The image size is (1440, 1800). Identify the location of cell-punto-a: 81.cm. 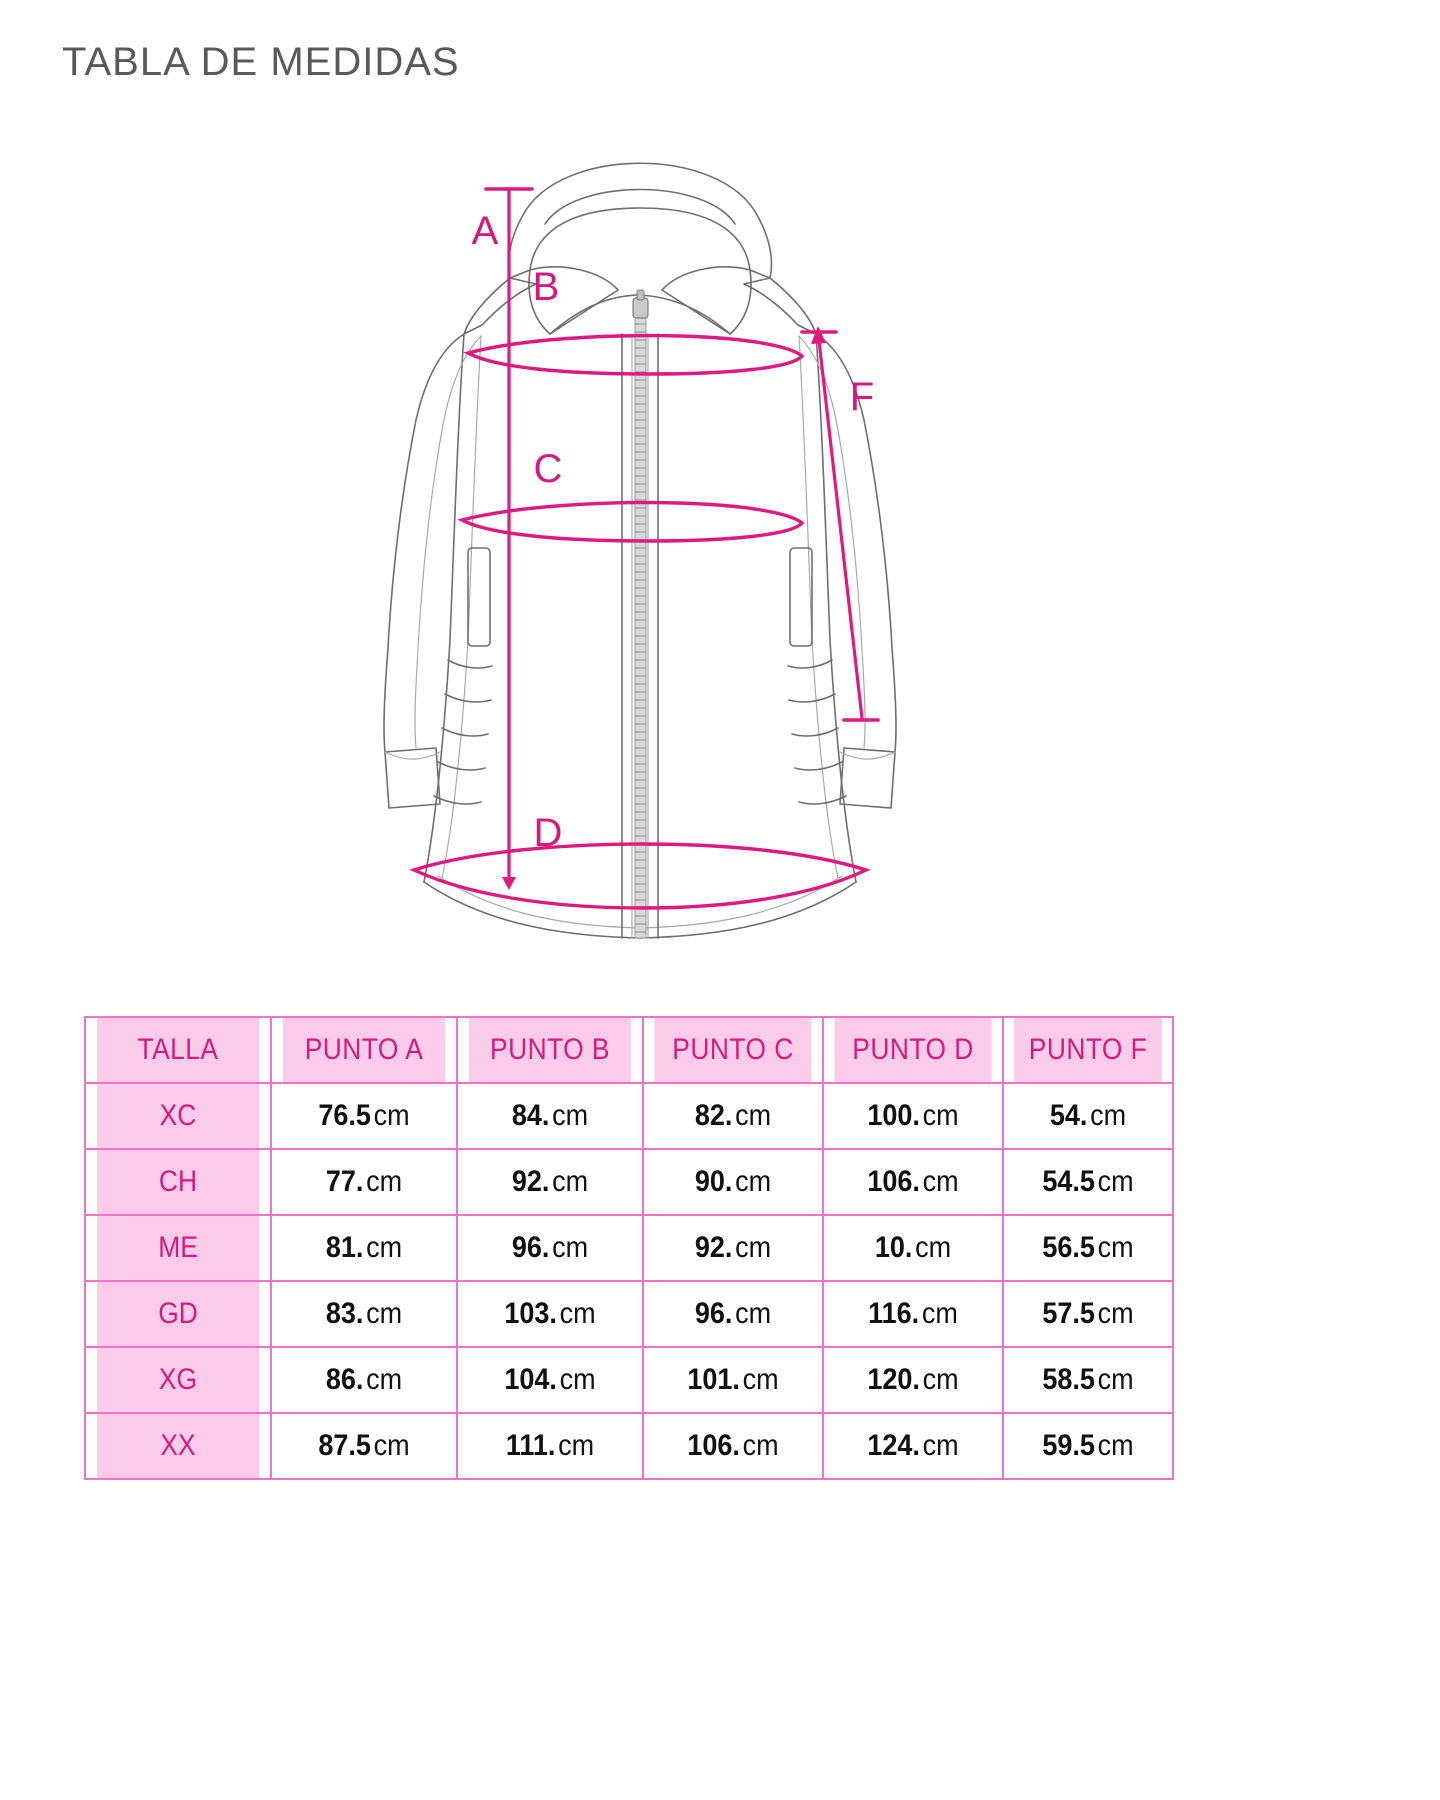
(364, 1248).